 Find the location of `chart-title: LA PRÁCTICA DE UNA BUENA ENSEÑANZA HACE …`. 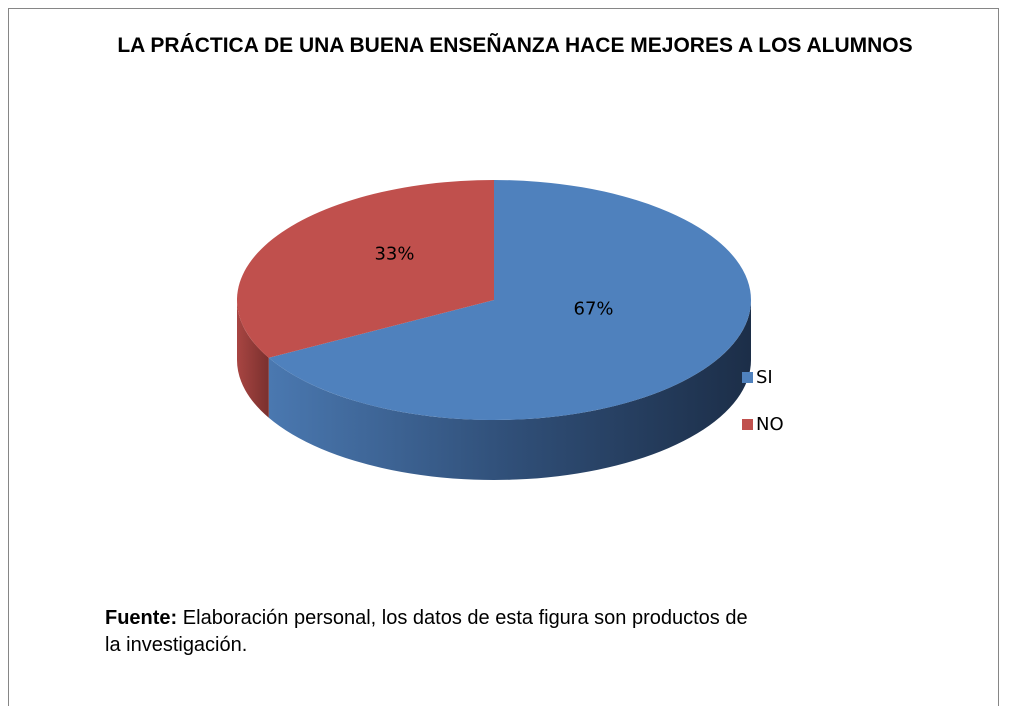

chart-title: LA PRÁCTICA DE UNA BUENA ENSEÑANZA HACE … is located at coordinates (515, 45).